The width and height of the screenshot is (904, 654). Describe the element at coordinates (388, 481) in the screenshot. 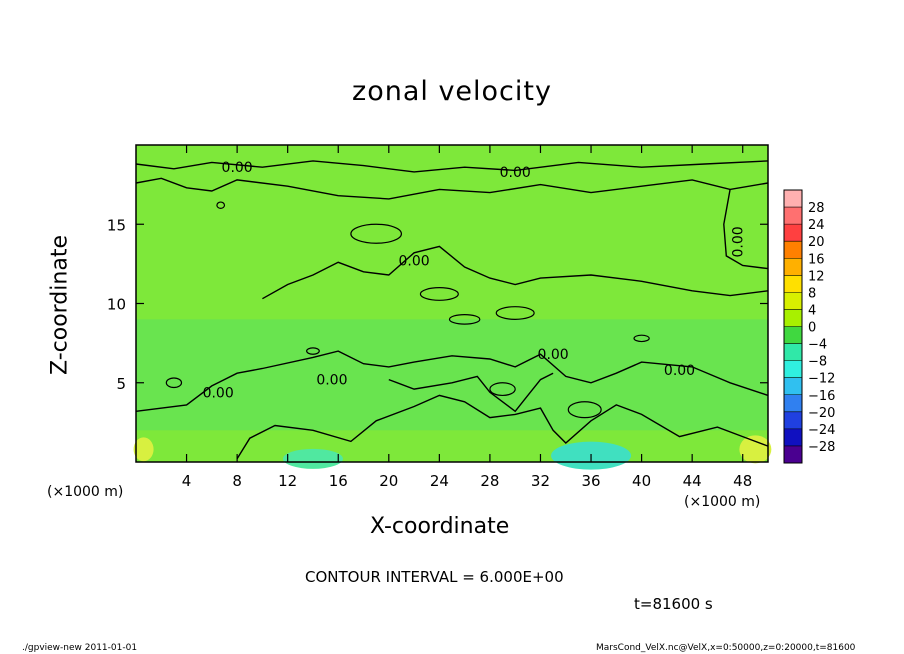

I see `x-tick-label: 20` at that location.